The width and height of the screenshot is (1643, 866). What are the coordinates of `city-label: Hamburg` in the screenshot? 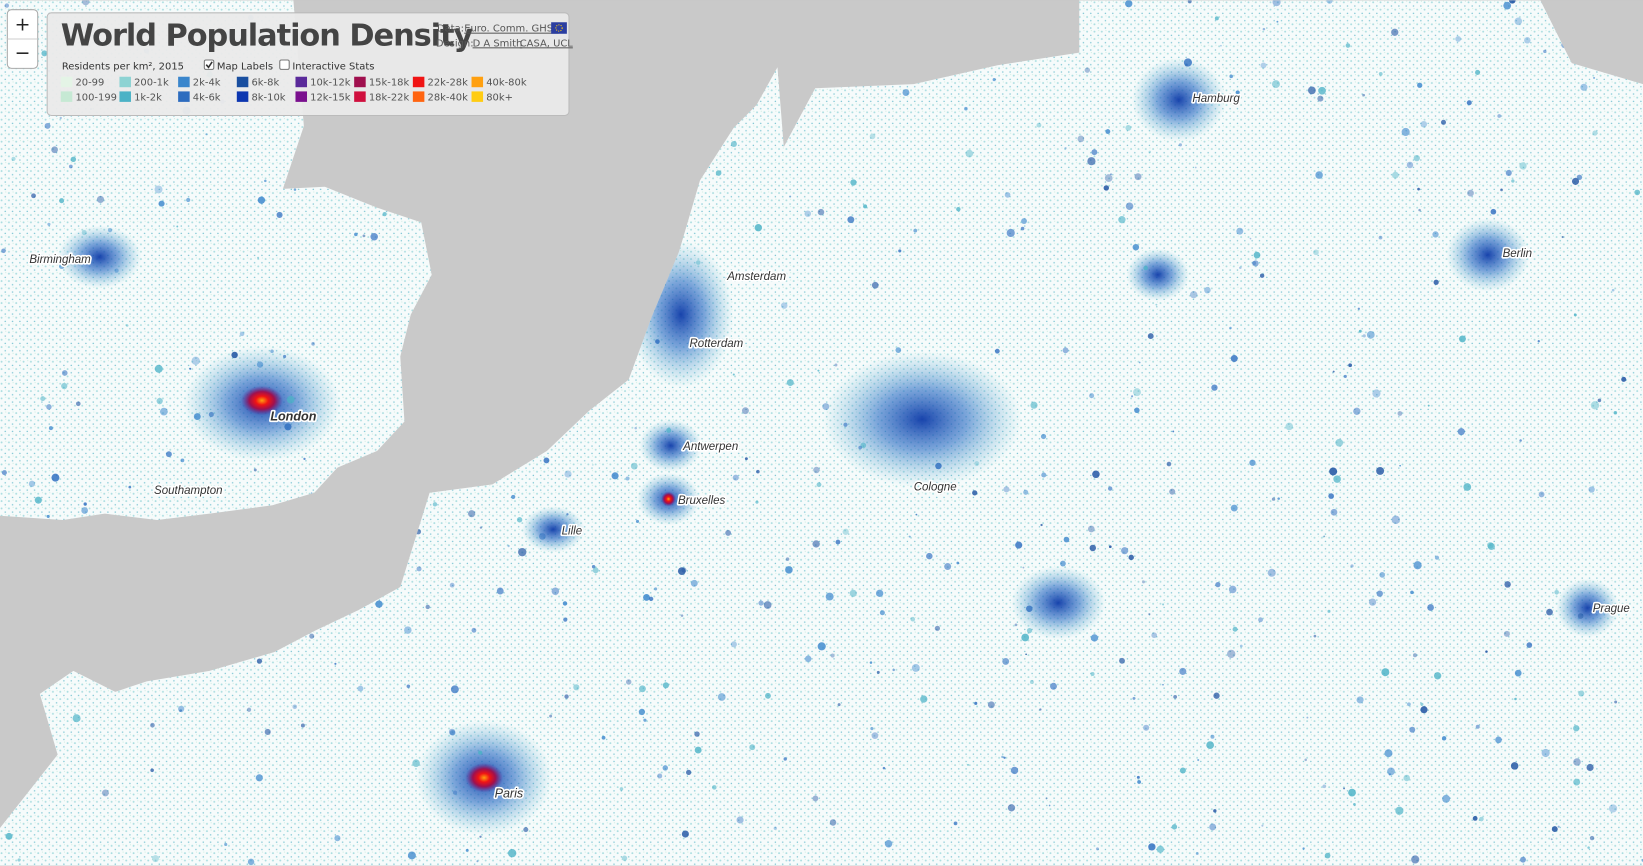 It's located at (1216, 99).